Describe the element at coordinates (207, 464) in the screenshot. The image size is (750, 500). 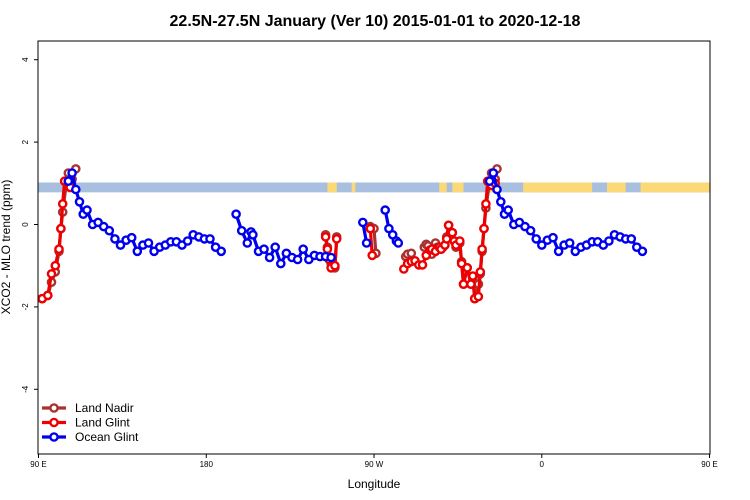
I see `x-tick-label: 180` at that location.